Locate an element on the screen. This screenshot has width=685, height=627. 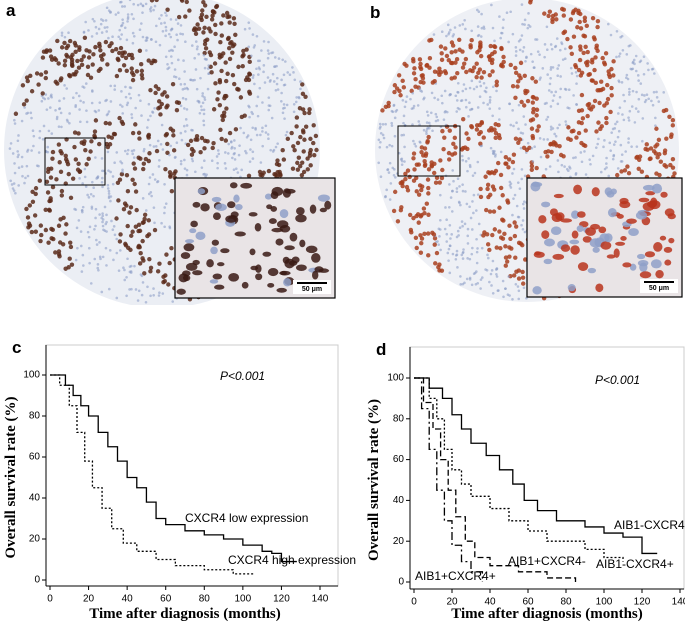
x-tick-label: 60 is located at coordinates (166, 599).